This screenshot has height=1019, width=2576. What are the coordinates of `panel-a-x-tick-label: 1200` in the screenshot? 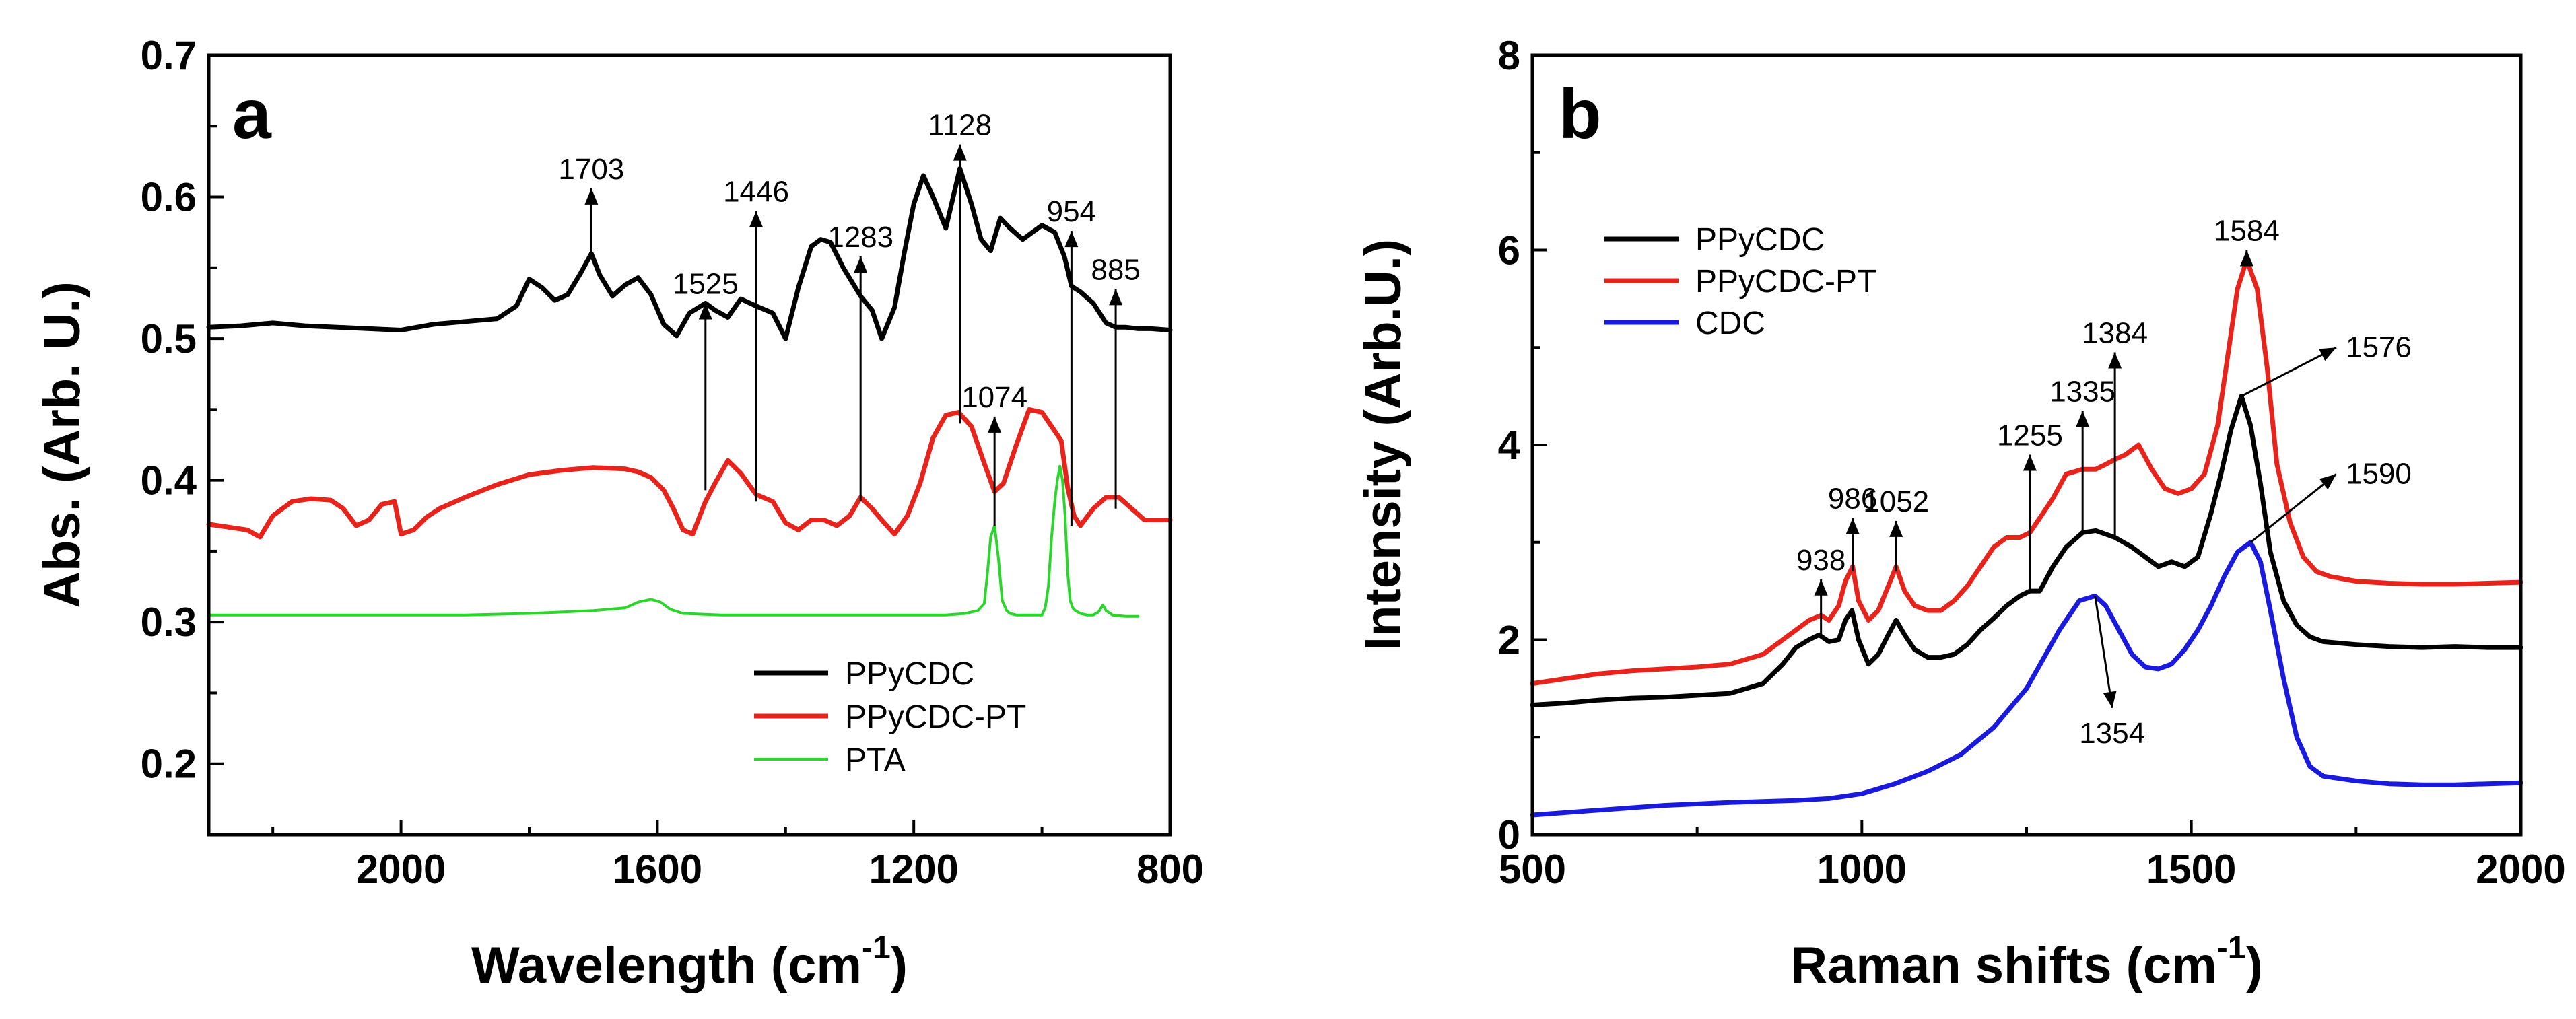 It's located at (914, 869).